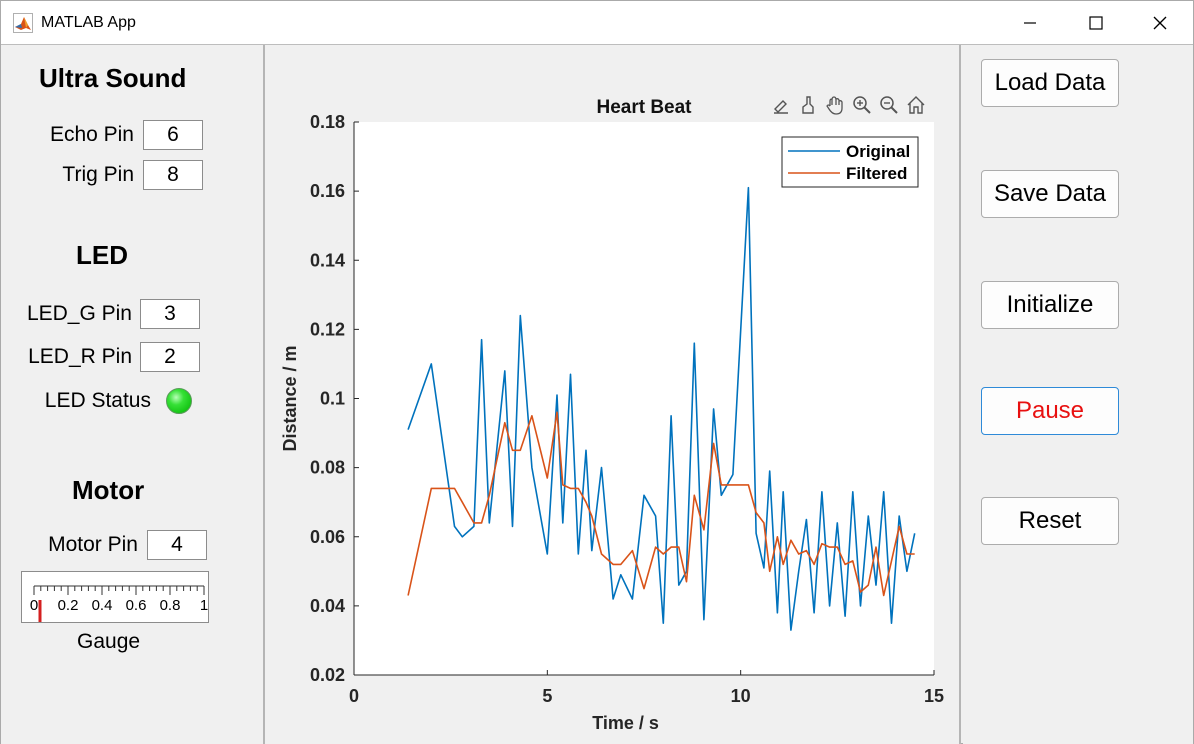  Describe the element at coordinates (102, 255) in the screenshot. I see `led-title: LED` at that location.